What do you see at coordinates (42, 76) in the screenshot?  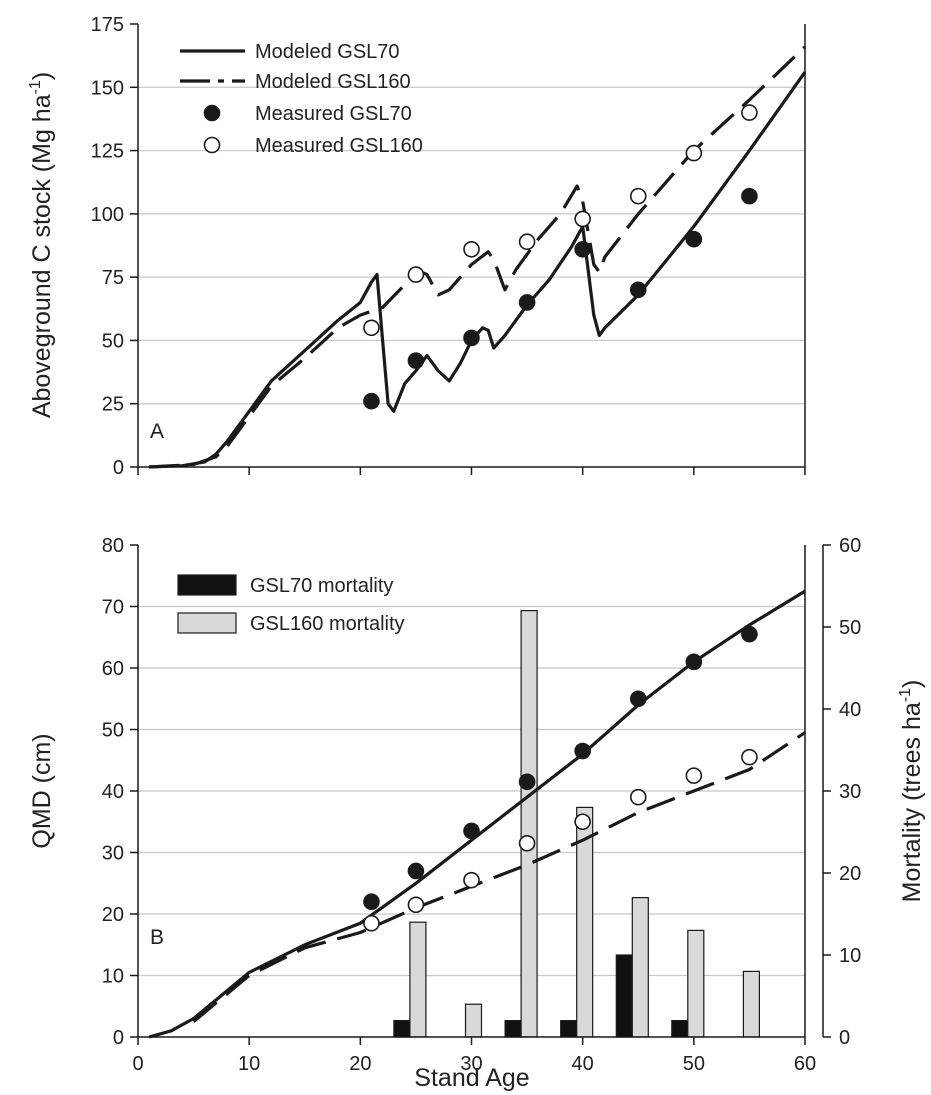 I see `panel-a-y-axis-title-close: )` at bounding box center [42, 76].